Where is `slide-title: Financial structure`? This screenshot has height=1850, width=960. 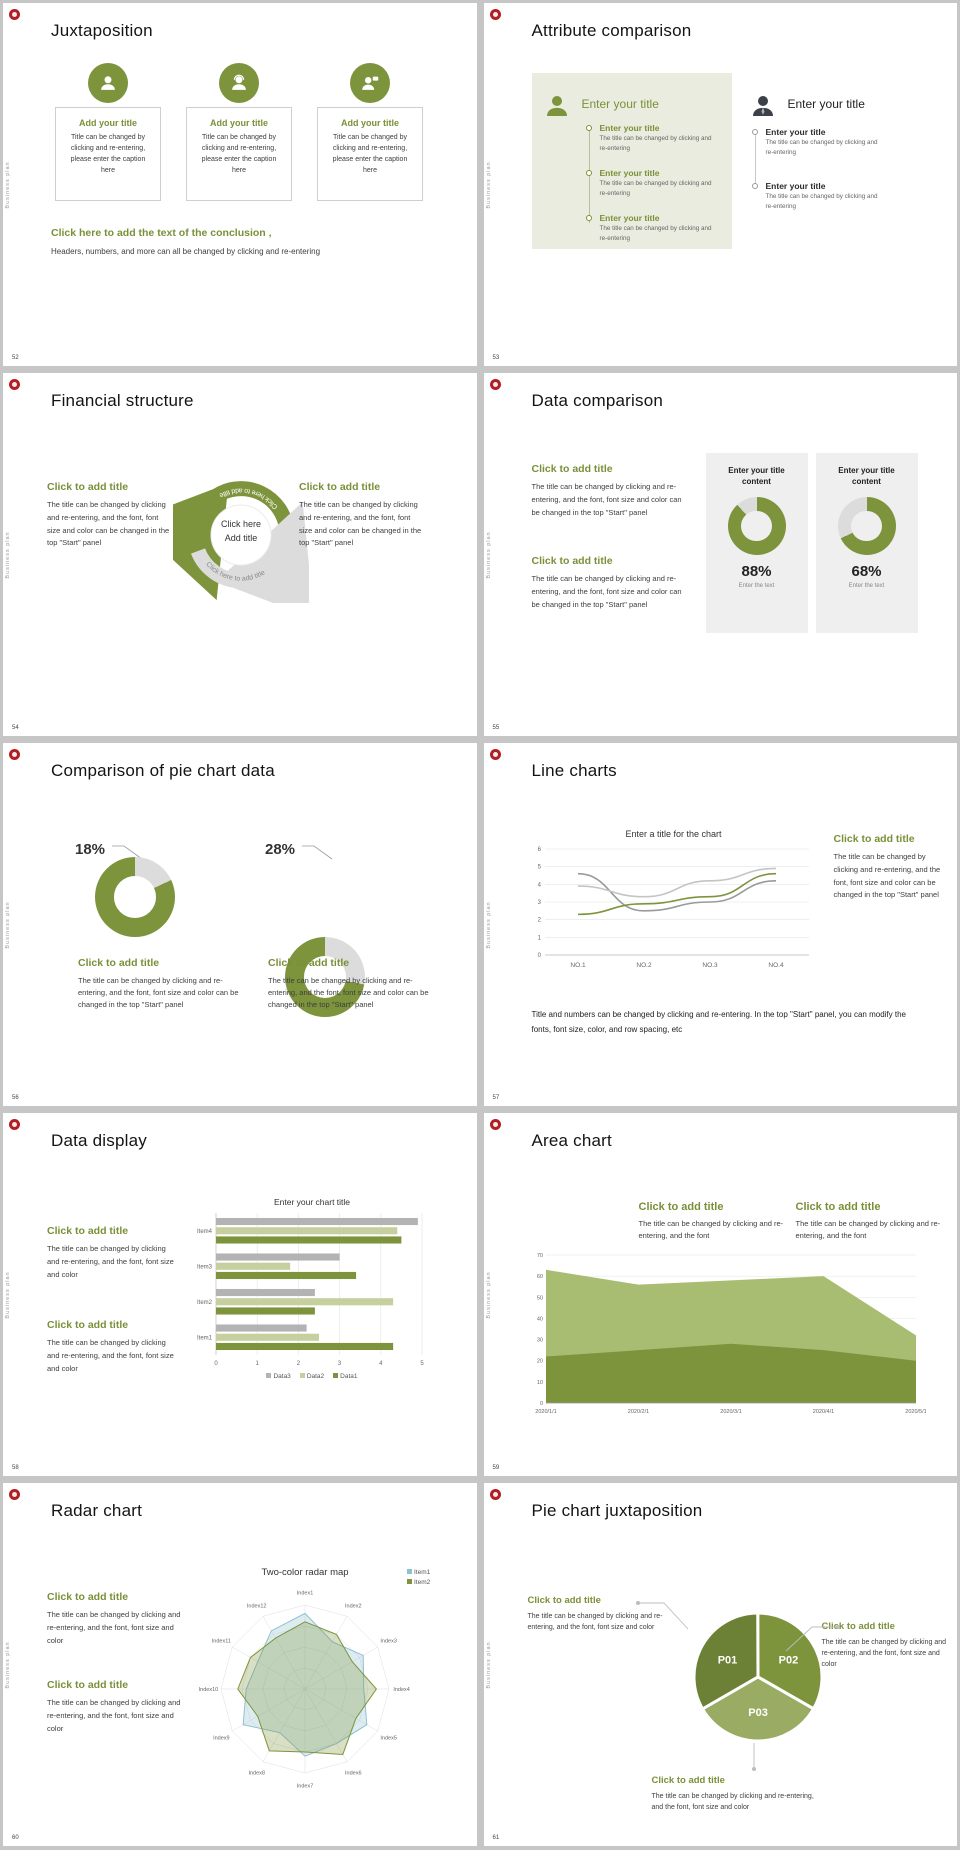 slide-title: Financial structure is located at coordinates (122, 400).